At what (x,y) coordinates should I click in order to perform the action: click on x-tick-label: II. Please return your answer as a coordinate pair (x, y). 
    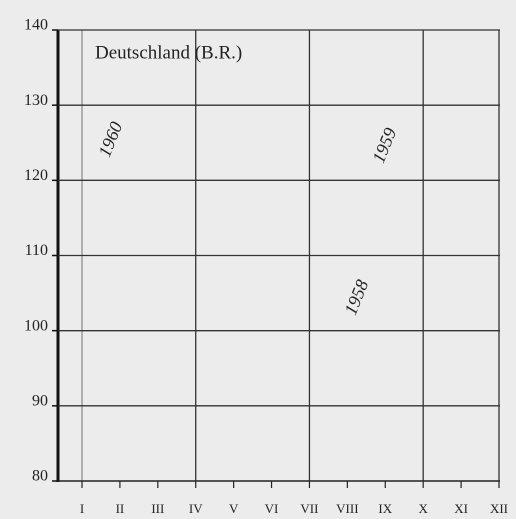
    Looking at the image, I should click on (120, 508).